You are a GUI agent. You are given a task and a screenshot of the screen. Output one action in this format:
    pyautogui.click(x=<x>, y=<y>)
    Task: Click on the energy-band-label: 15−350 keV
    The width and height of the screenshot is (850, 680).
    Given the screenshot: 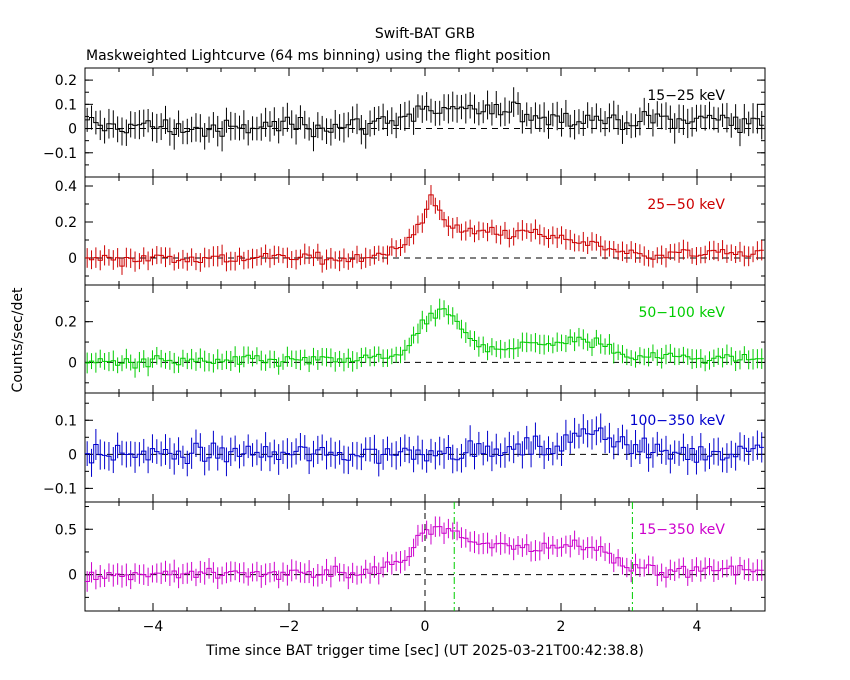 What is the action you would take?
    pyautogui.click(x=681, y=530)
    